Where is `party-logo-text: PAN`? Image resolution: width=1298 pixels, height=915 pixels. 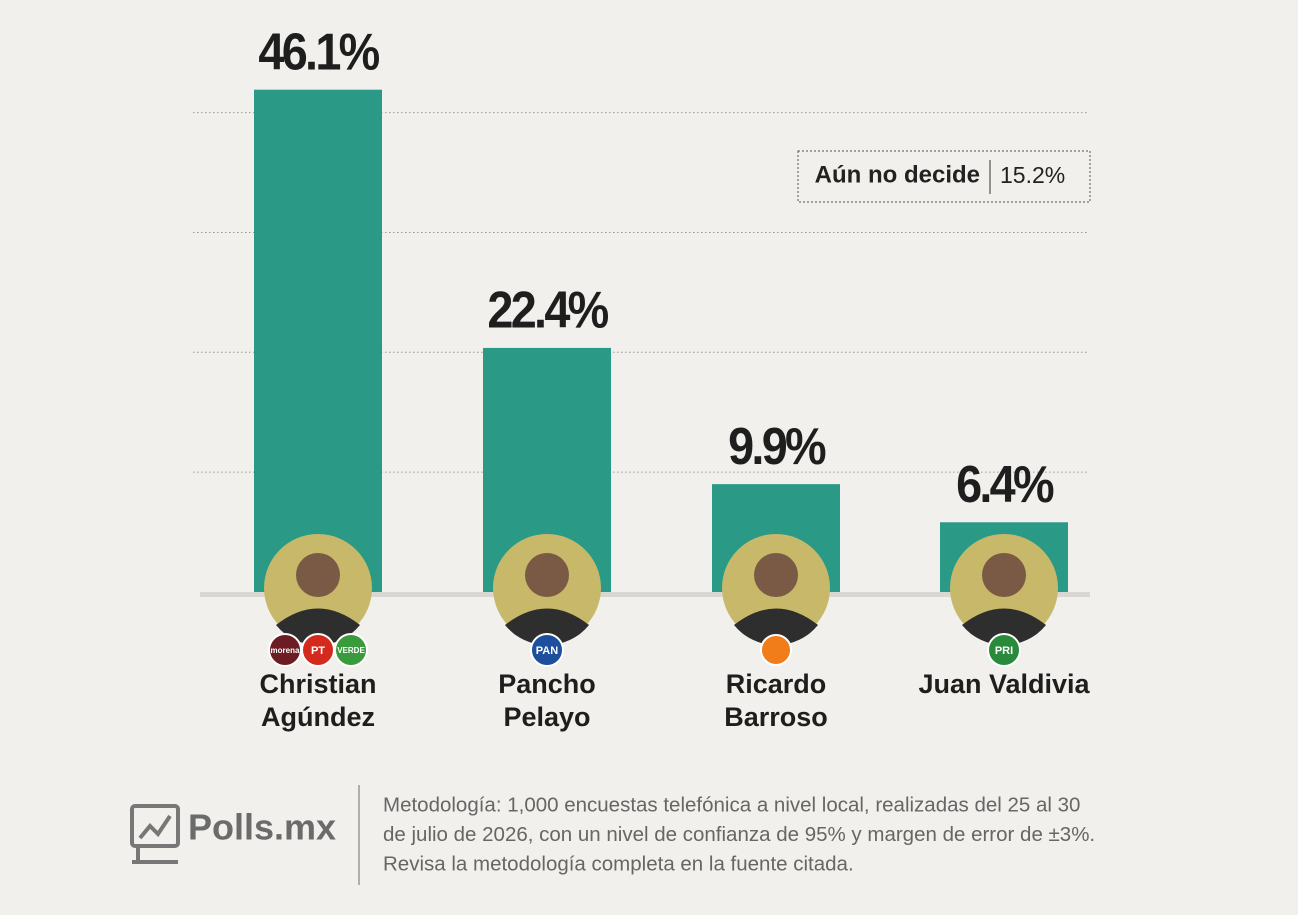 party-logo-text: PAN is located at coordinates (547, 651).